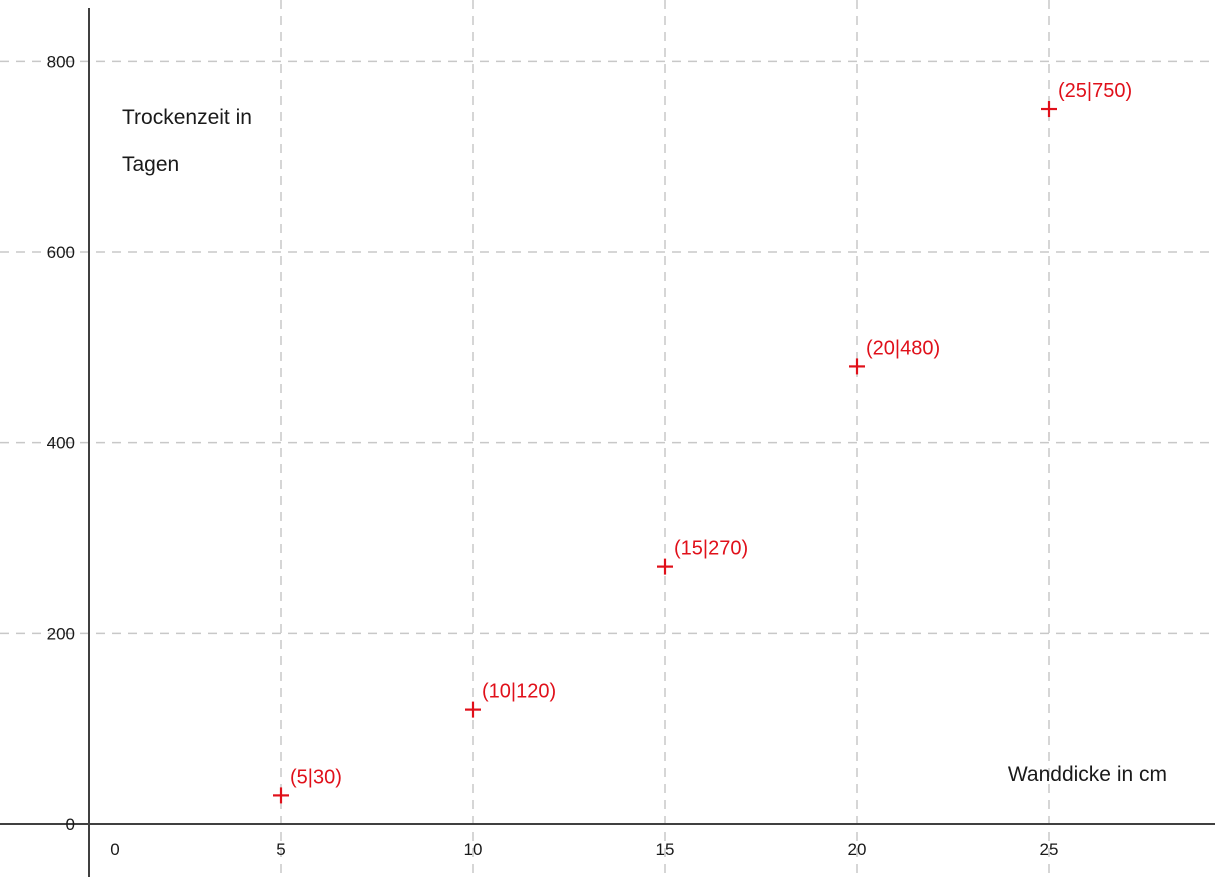 Image resolution: width=1215 pixels, height=877 pixels. Describe the element at coordinates (857, 849) in the screenshot. I see `x-tick-label-20: 20` at that location.